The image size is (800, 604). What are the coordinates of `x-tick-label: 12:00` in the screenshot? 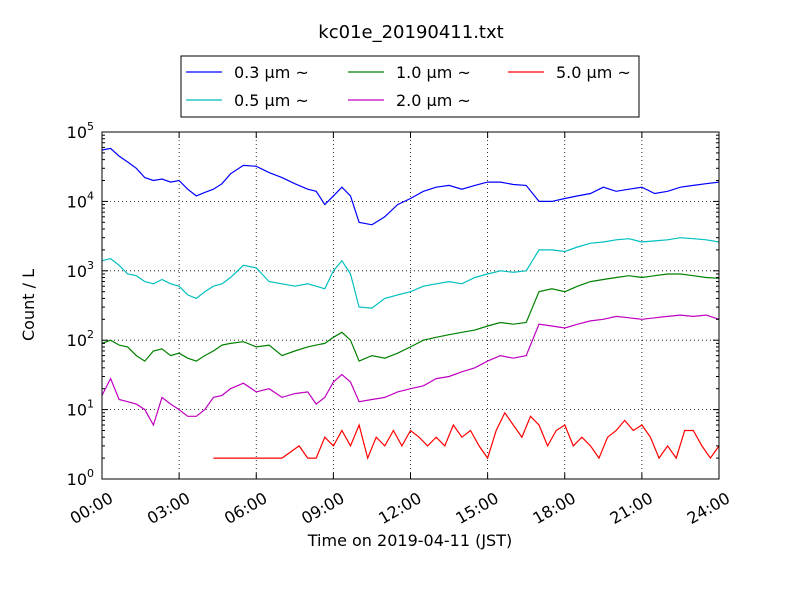 It's located at (399, 508).